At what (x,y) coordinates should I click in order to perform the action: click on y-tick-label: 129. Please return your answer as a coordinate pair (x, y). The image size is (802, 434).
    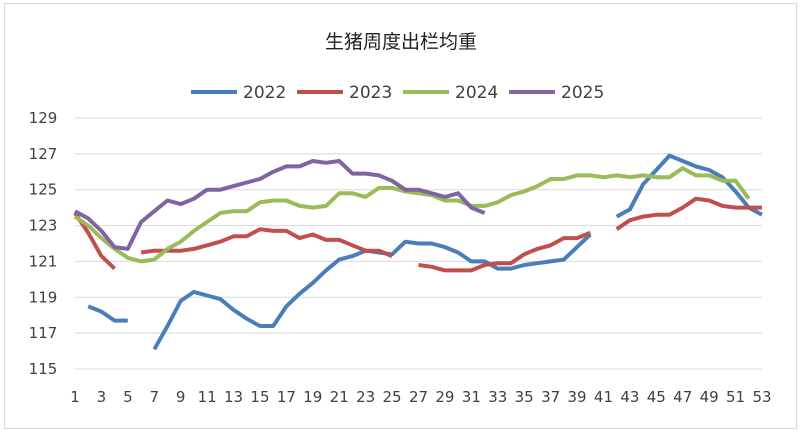
    Looking at the image, I should click on (43, 118).